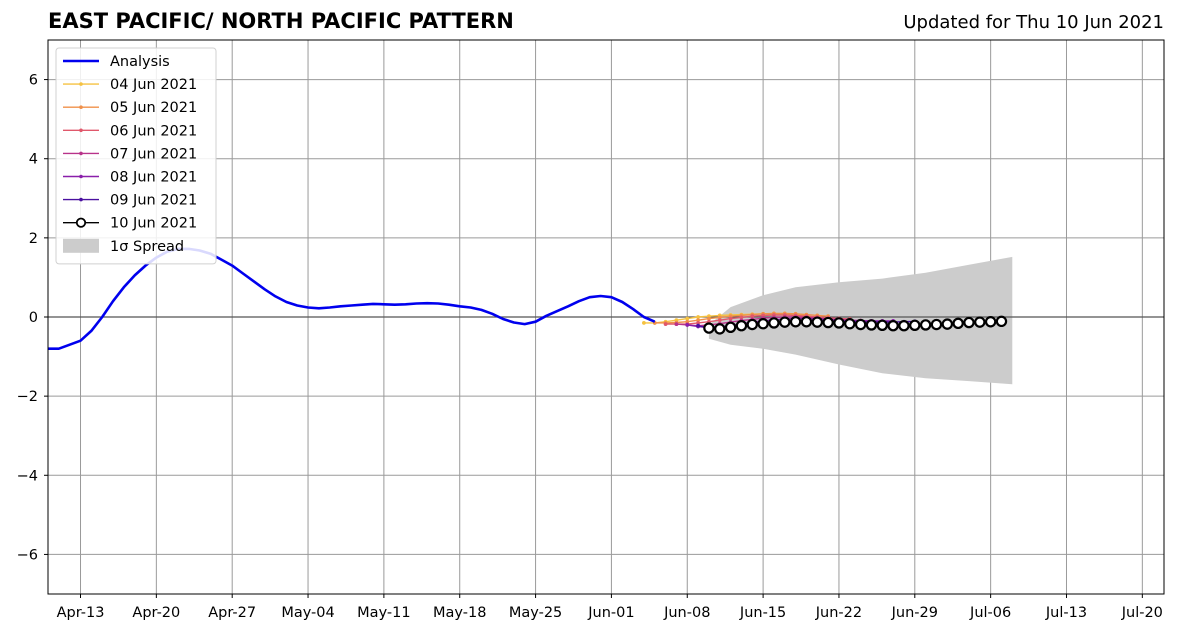 This screenshot has height=633, width=1178. What do you see at coordinates (232, 613) in the screenshot?
I see `x-tick-label: Apr-27` at bounding box center [232, 613].